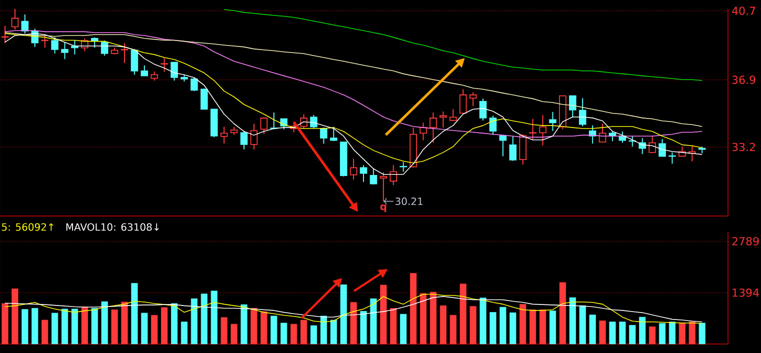  Describe the element at coordinates (745, 241) in the screenshot. I see `y-tick-label: 2789` at that location.